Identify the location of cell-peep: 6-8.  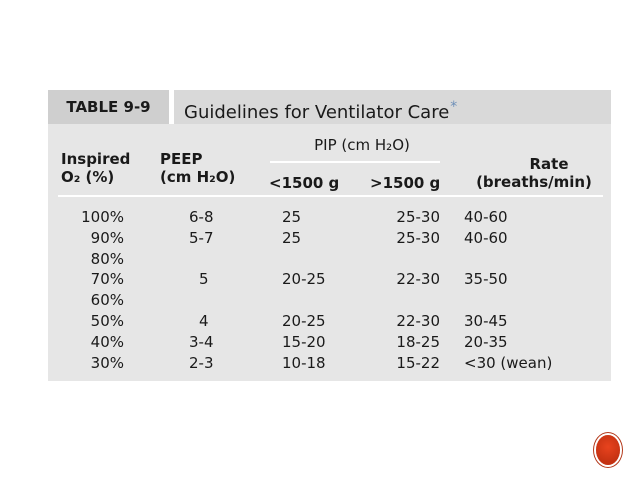
(201, 217).